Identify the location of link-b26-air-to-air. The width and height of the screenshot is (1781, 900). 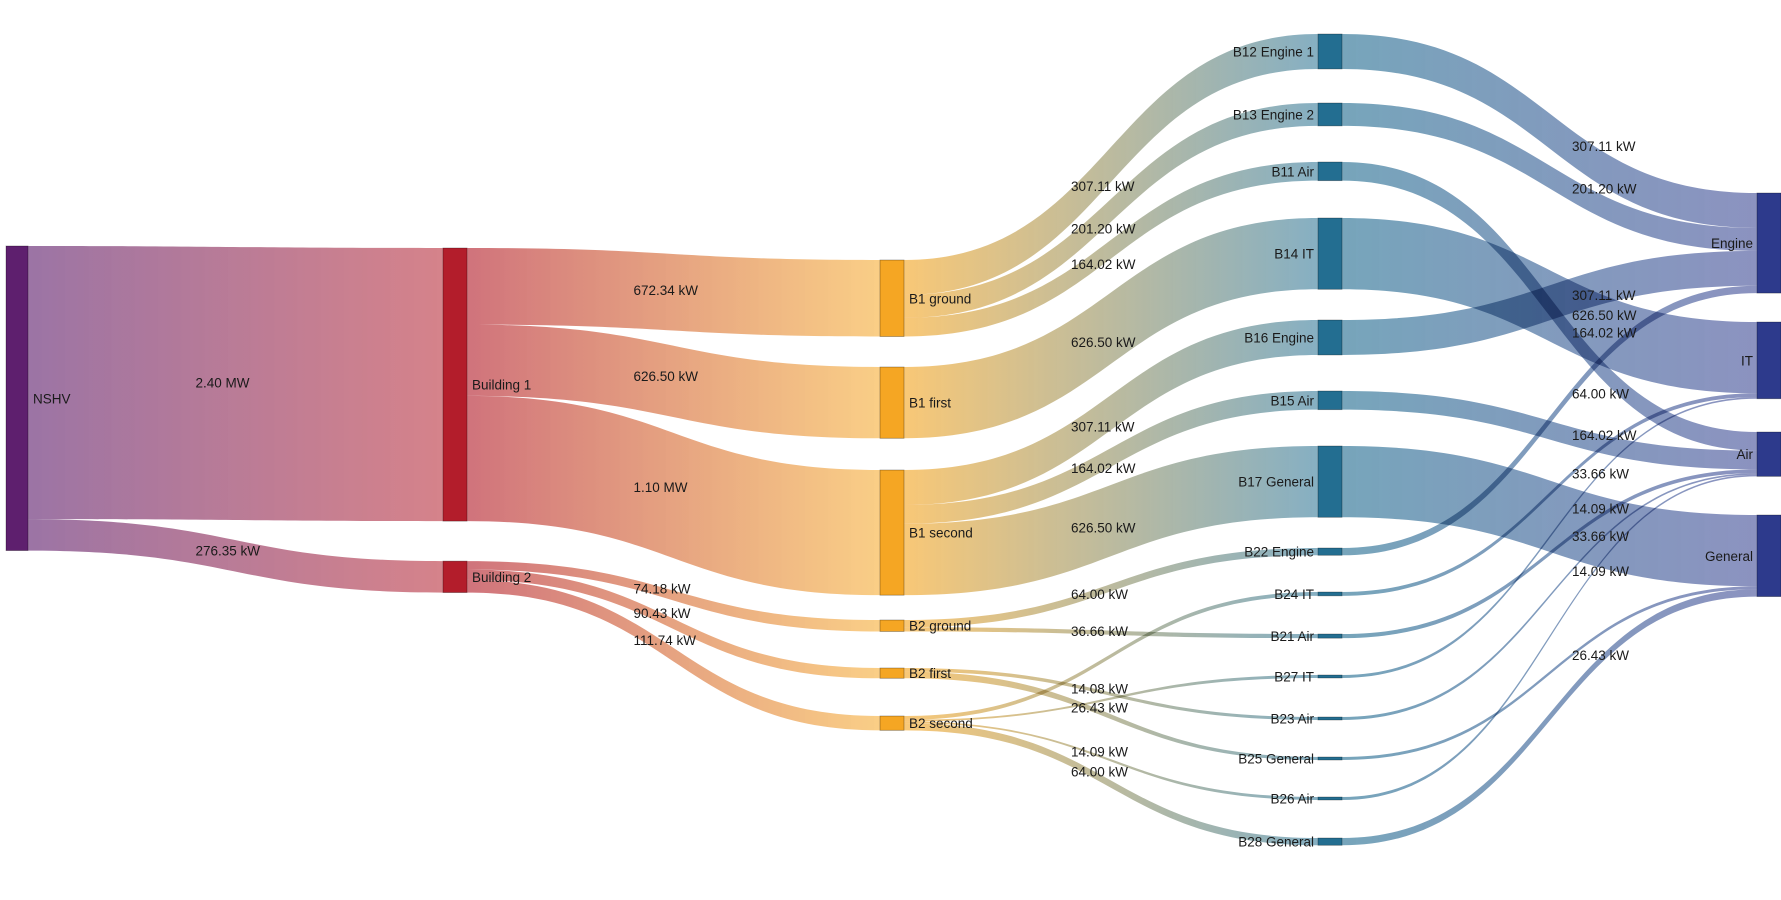
(1549, 637).